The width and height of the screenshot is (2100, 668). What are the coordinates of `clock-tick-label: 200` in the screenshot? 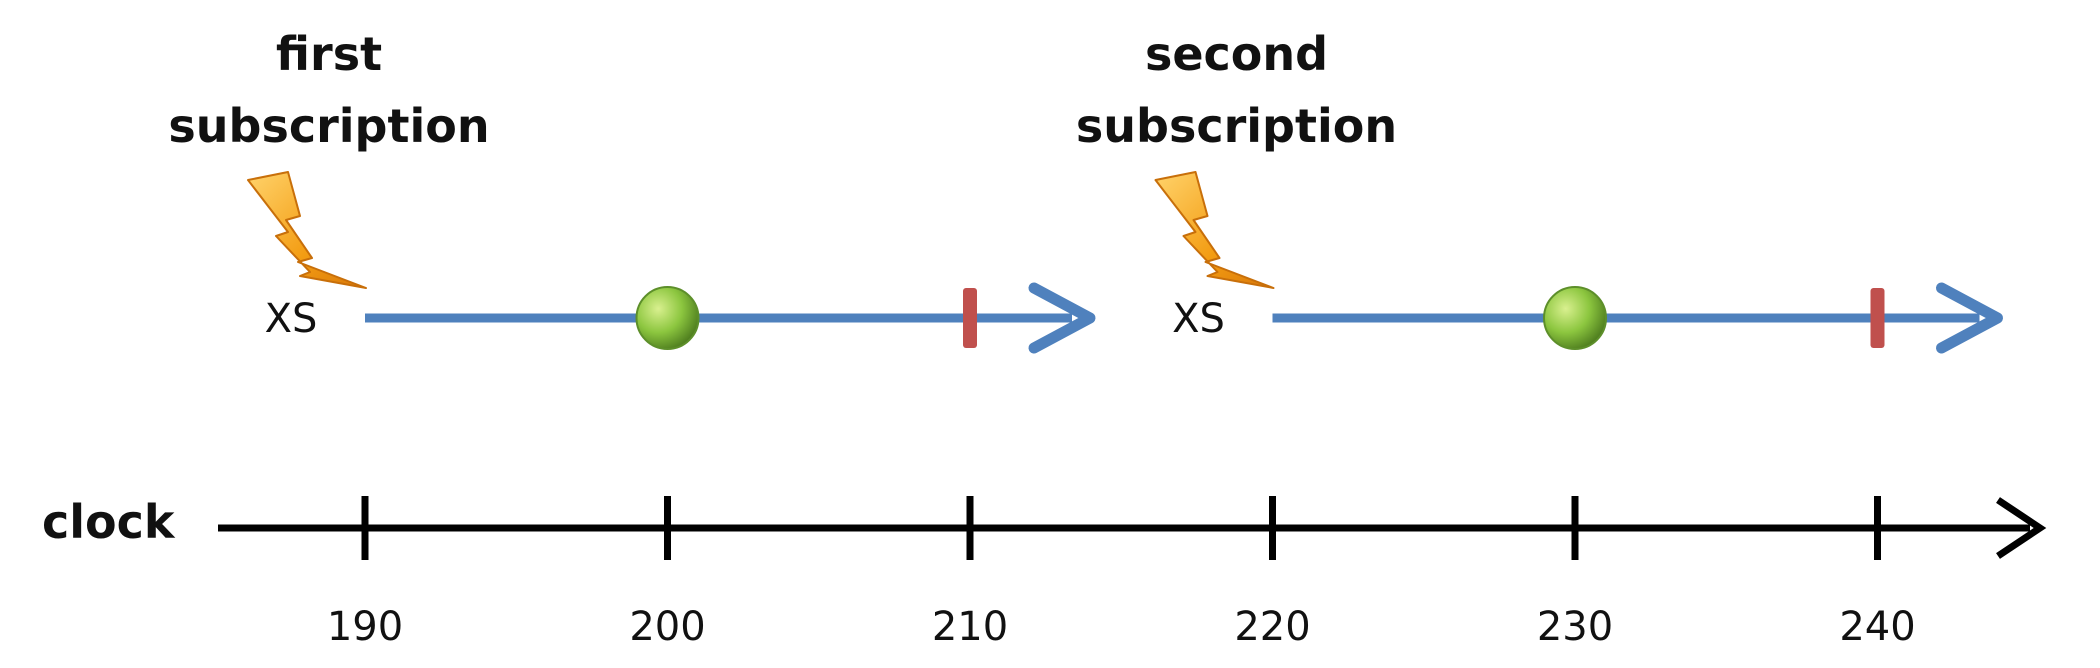 It's located at (667, 627).